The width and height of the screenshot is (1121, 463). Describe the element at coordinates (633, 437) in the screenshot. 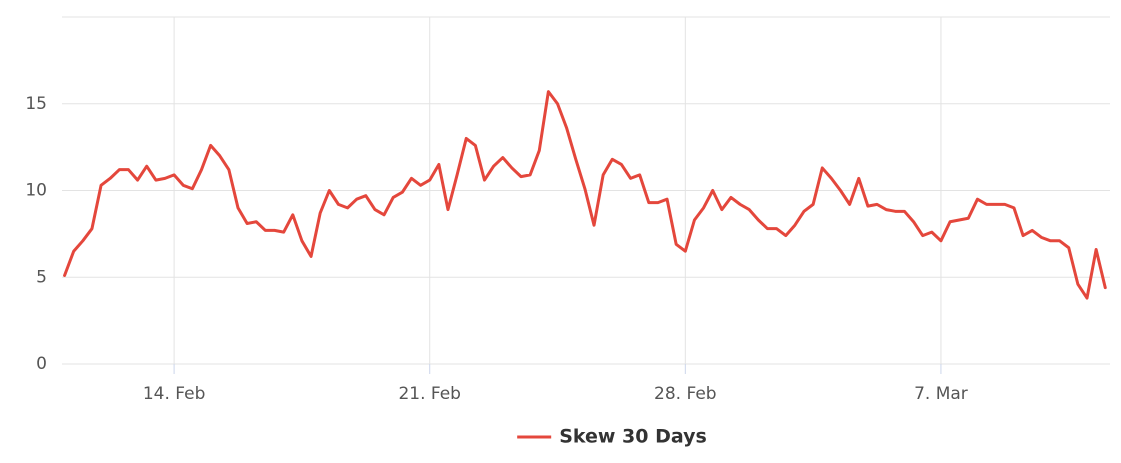

I see `legend-label: Skew 30 Days` at that location.